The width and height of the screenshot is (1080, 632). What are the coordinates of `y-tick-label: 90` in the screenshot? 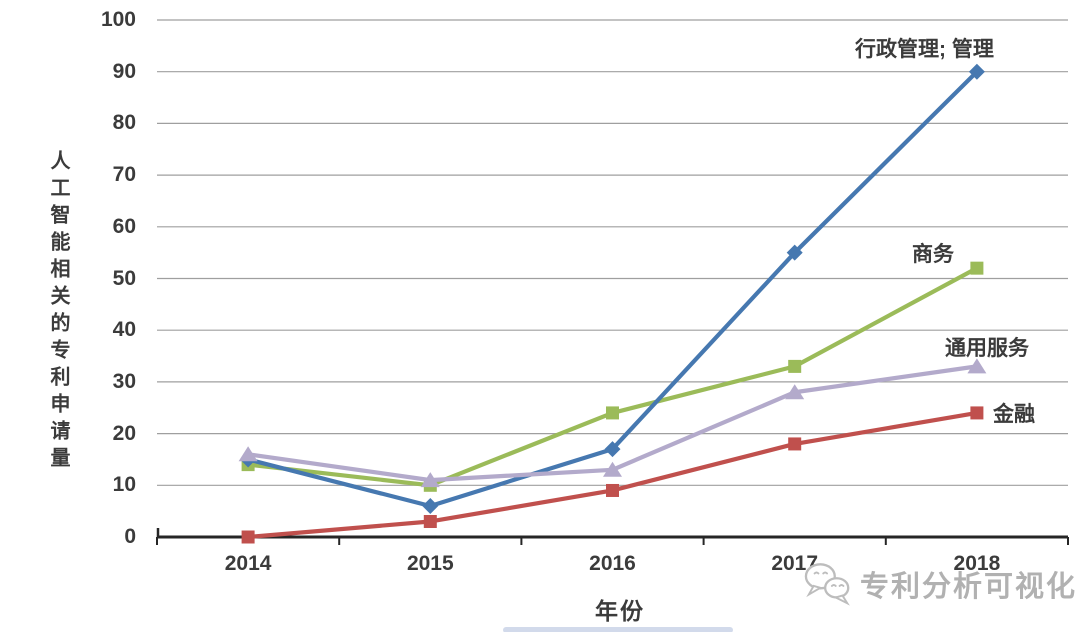 It's located at (124, 71).